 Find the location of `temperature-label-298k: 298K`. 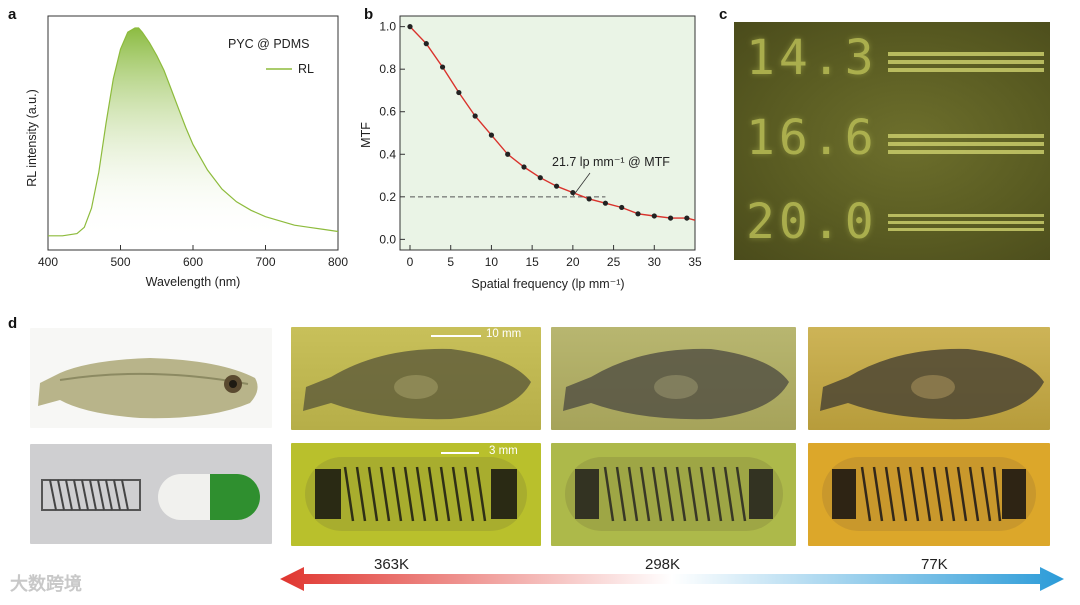

temperature-label-298k: 298K is located at coordinates (663, 564).